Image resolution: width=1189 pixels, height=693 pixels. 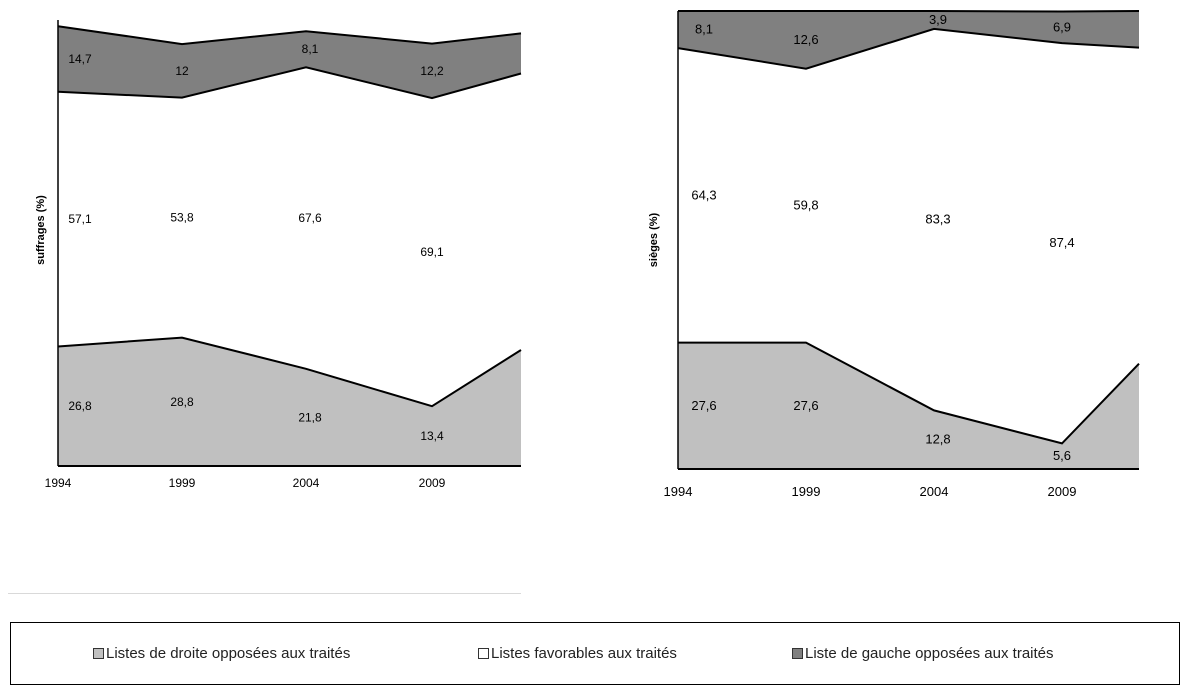 I want to click on data-label-gauche: 12, so click(x=182, y=71).